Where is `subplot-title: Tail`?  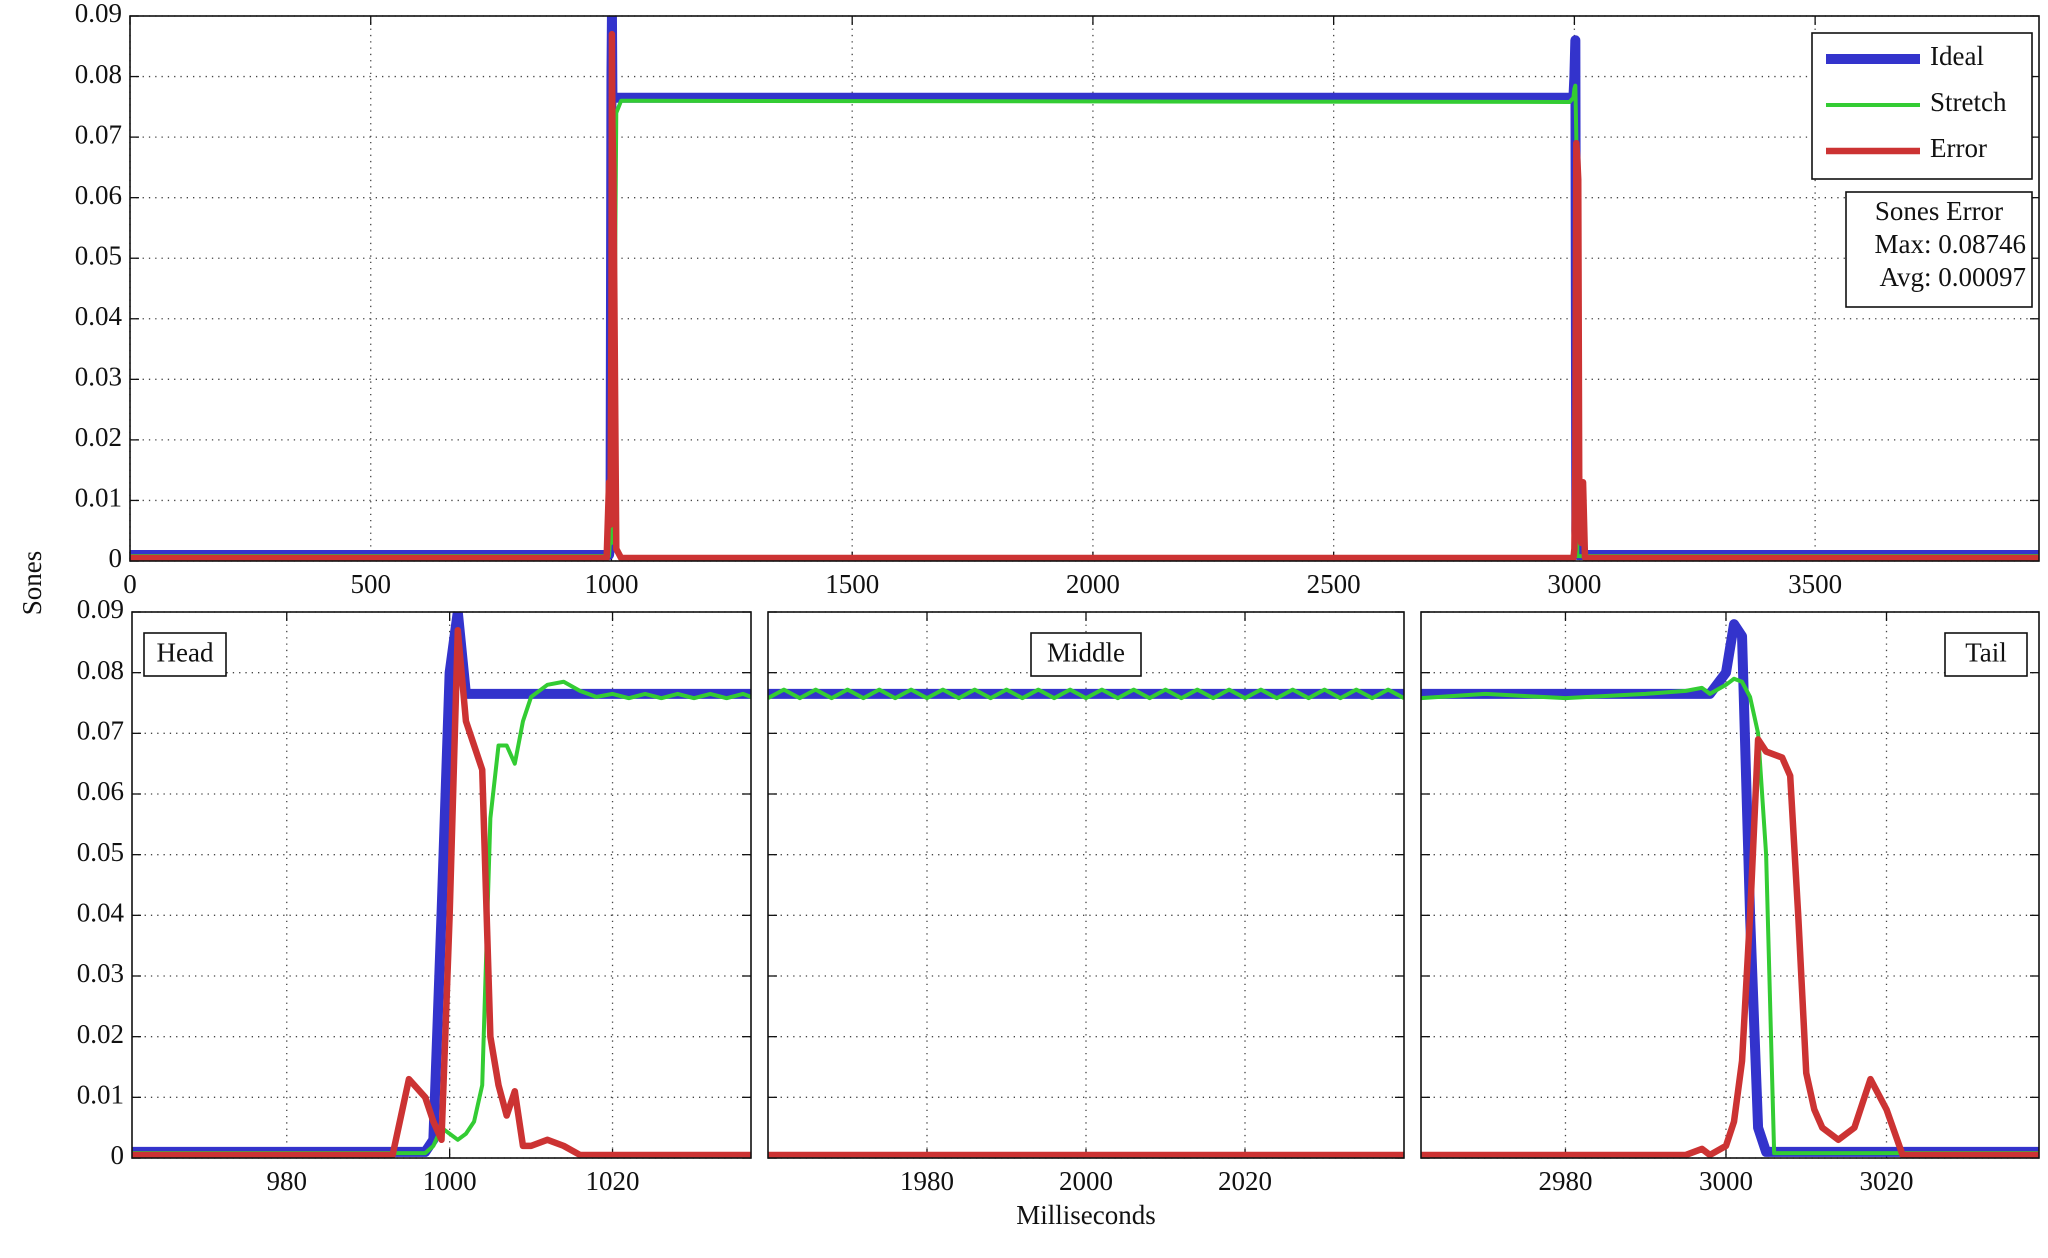 subplot-title: Tail is located at coordinates (1986, 653).